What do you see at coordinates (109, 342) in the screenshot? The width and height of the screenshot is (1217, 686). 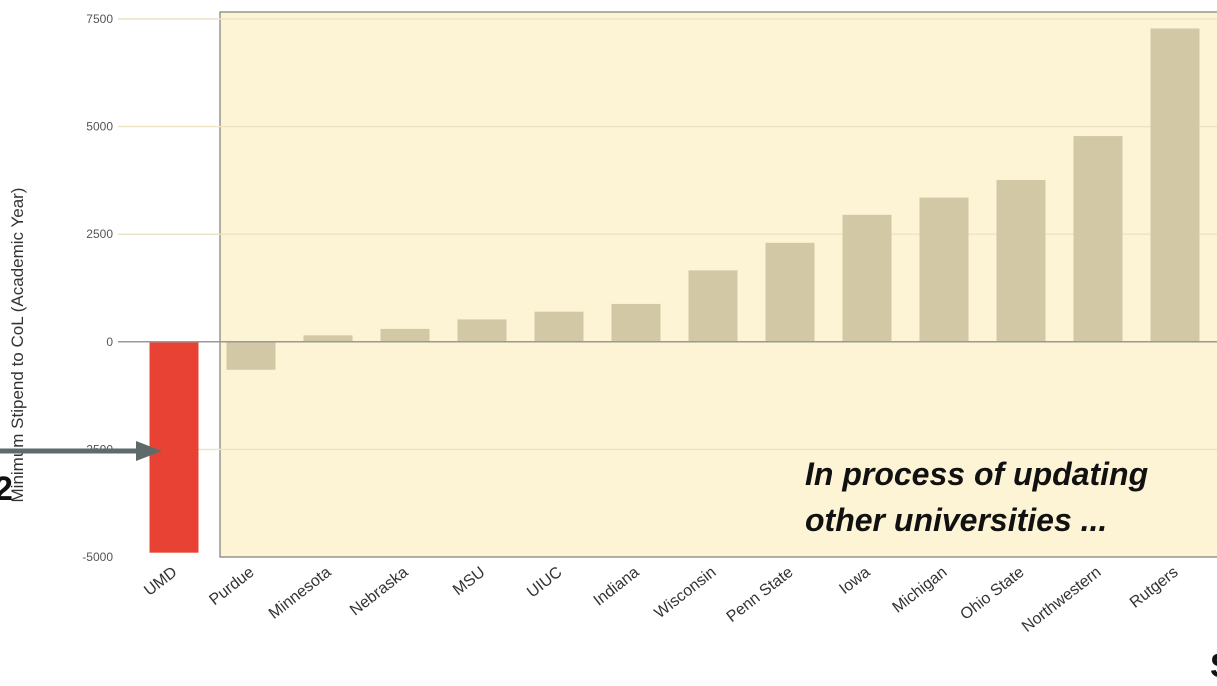 I see `y-tick-label: 0` at bounding box center [109, 342].